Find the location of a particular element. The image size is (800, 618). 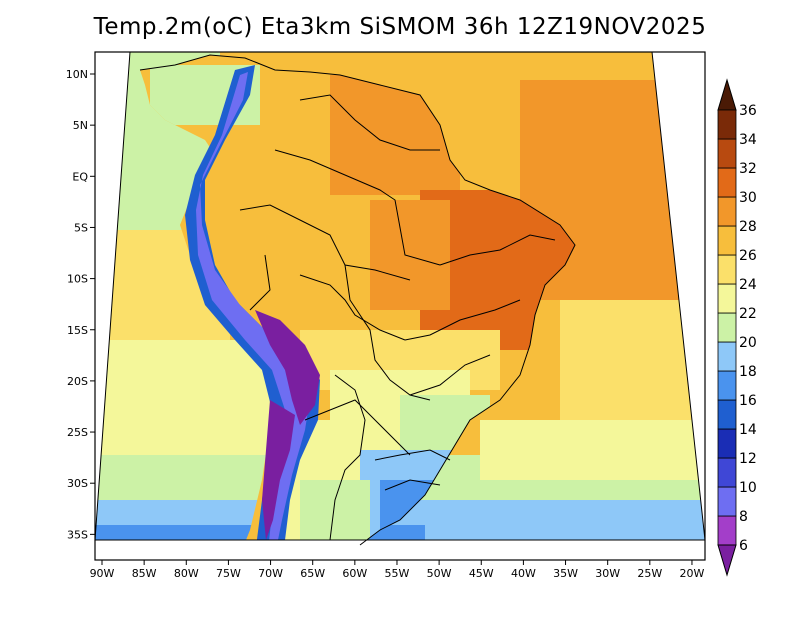

x-tick-label: 55W is located at coordinates (397, 573).